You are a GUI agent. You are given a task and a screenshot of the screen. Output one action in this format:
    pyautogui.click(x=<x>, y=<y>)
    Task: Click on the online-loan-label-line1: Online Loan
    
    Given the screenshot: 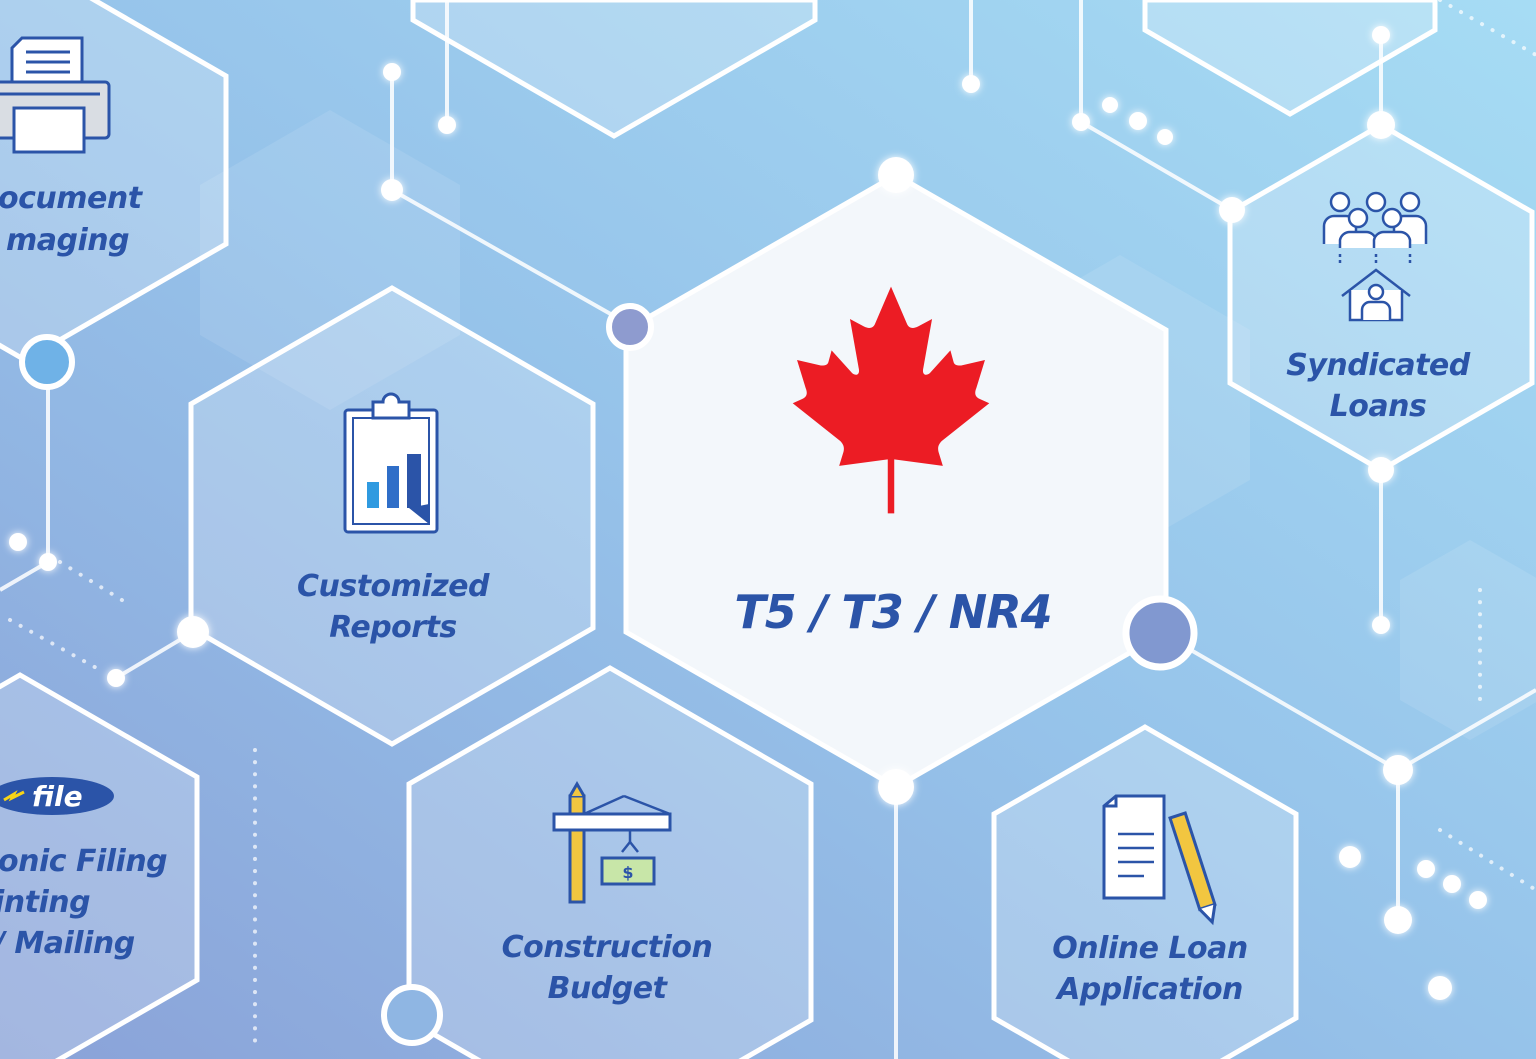 What is the action you would take?
    pyautogui.click(x=1149, y=948)
    